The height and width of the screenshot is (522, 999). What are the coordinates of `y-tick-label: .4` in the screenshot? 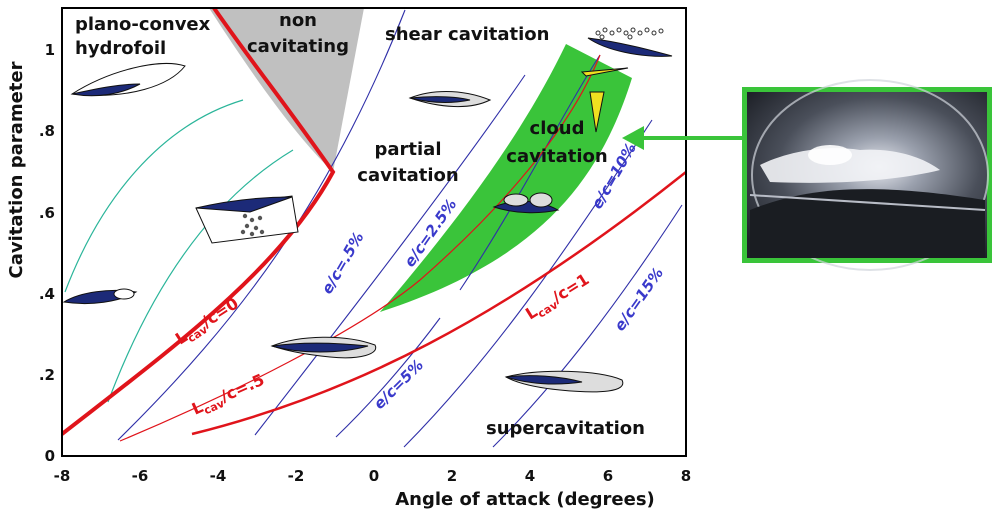 It's located at (47, 294).